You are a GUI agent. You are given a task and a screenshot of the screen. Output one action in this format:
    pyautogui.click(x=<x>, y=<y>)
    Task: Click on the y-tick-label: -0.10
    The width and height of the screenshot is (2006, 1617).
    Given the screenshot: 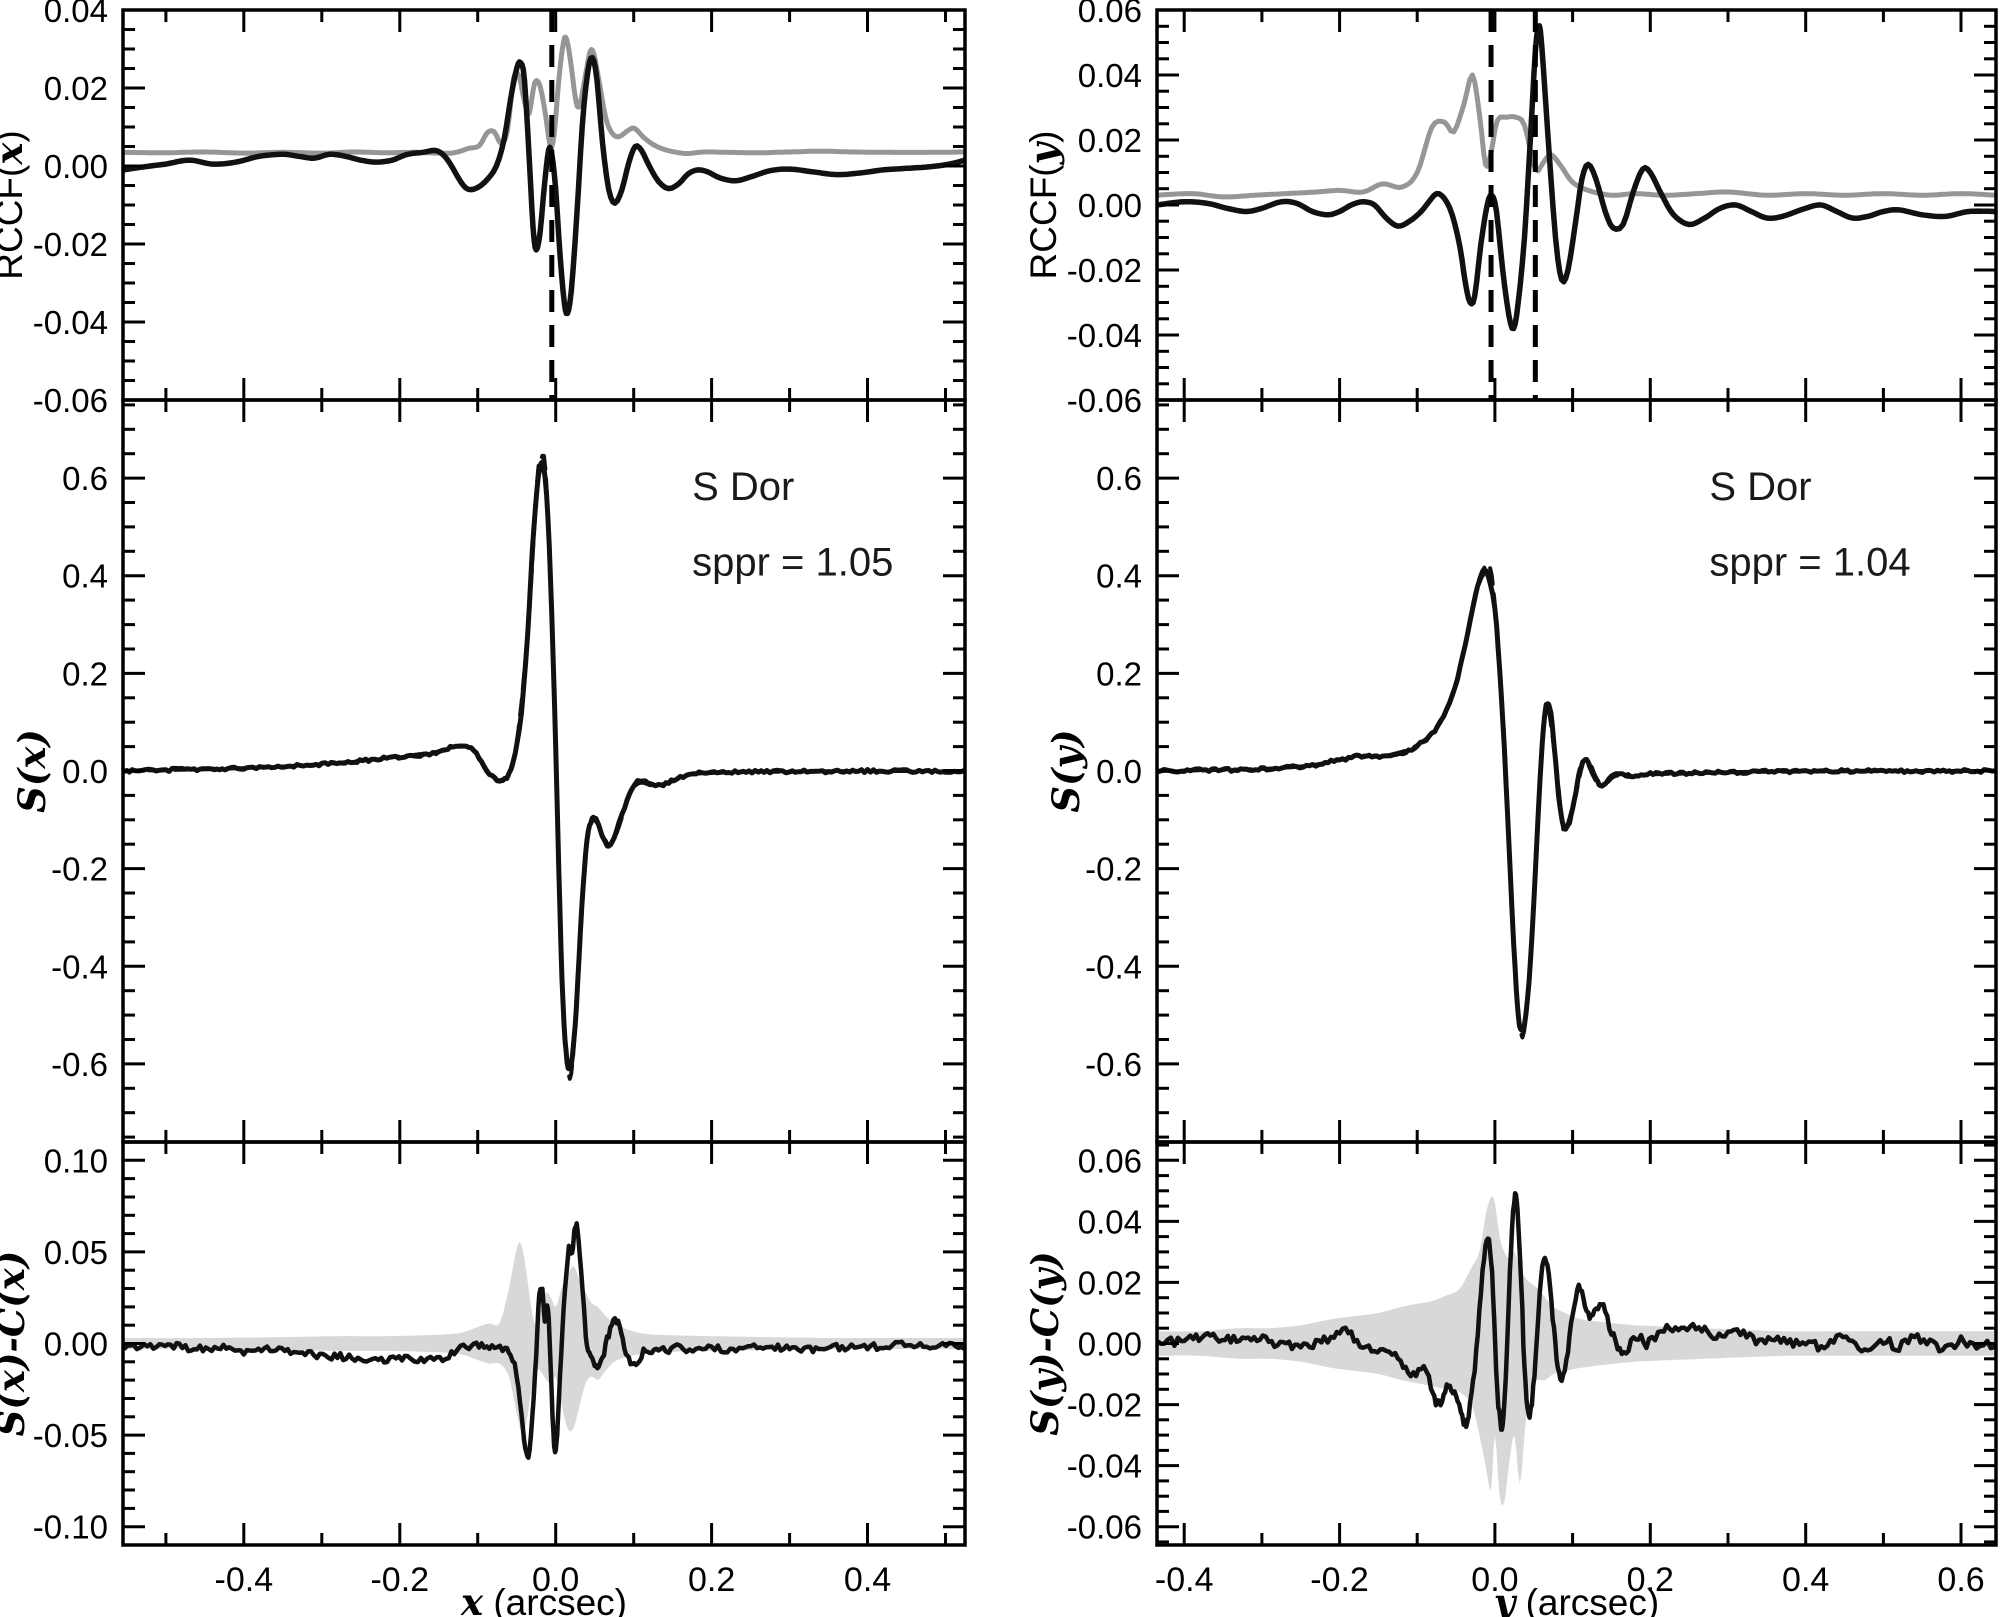 What is the action you would take?
    pyautogui.click(x=70, y=1527)
    